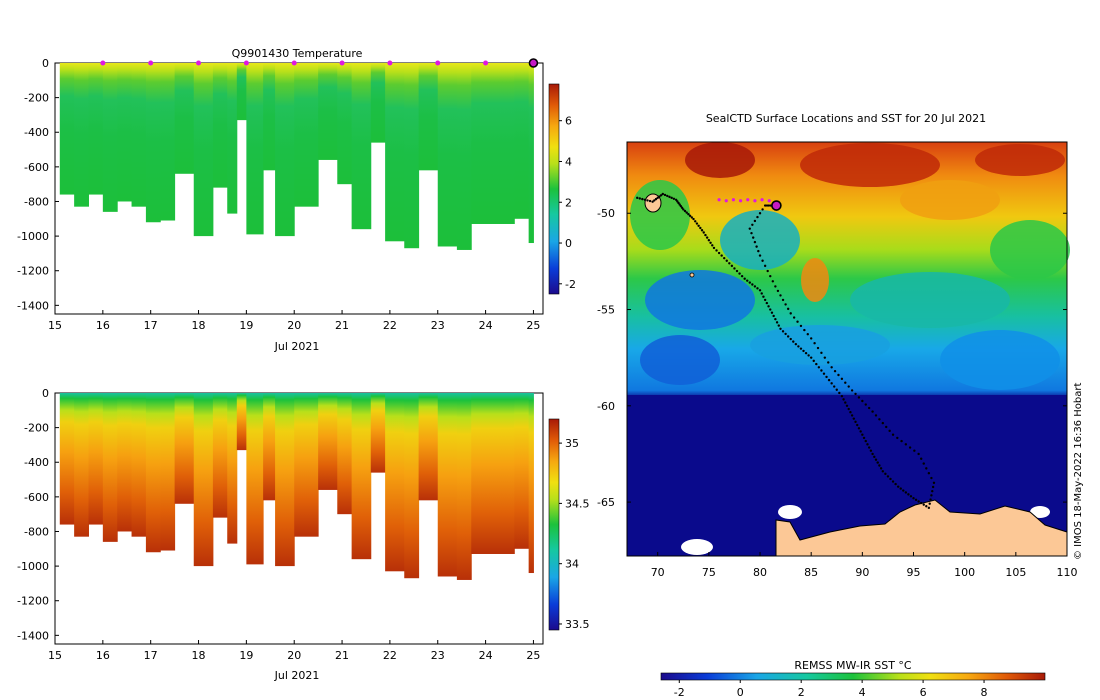 The height and width of the screenshot is (700, 1100). What do you see at coordinates (862, 692) in the screenshot?
I see `sst-colorbar-tick-label: 4` at bounding box center [862, 692].